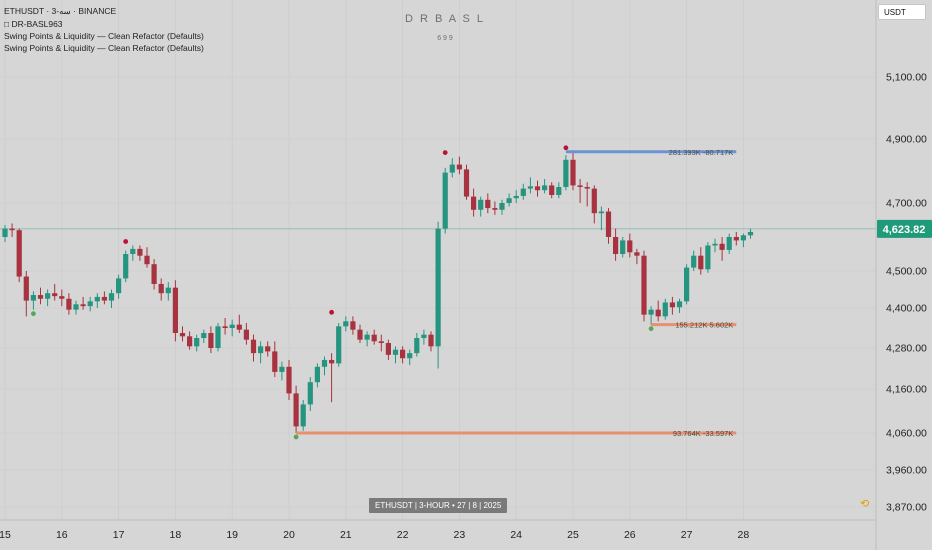  Describe the element at coordinates (445, 19) in the screenshot. I see `watermark-title: D R B A S L` at that location.